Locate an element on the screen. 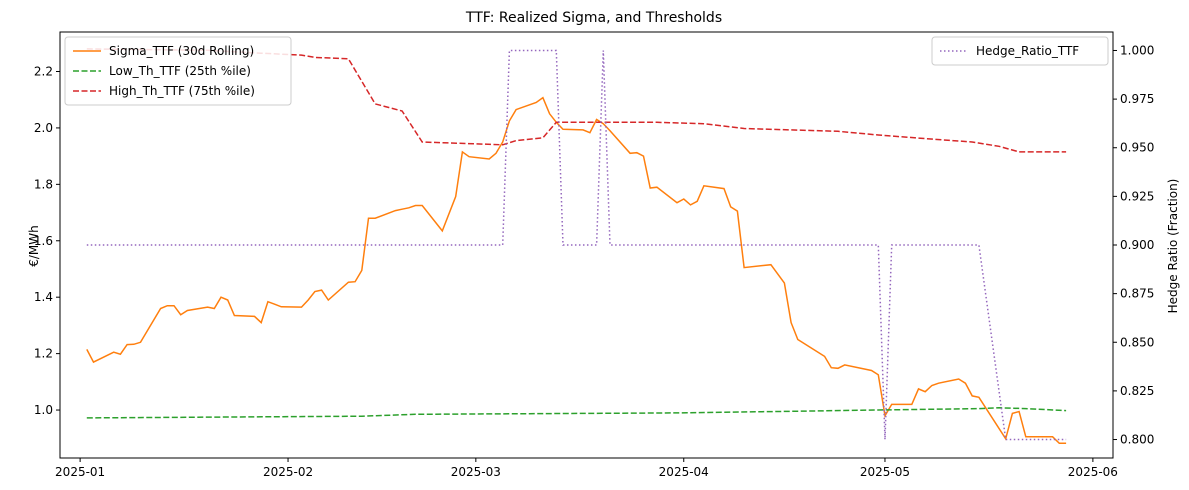  x-tick-label: 2025-05 is located at coordinates (885, 472).